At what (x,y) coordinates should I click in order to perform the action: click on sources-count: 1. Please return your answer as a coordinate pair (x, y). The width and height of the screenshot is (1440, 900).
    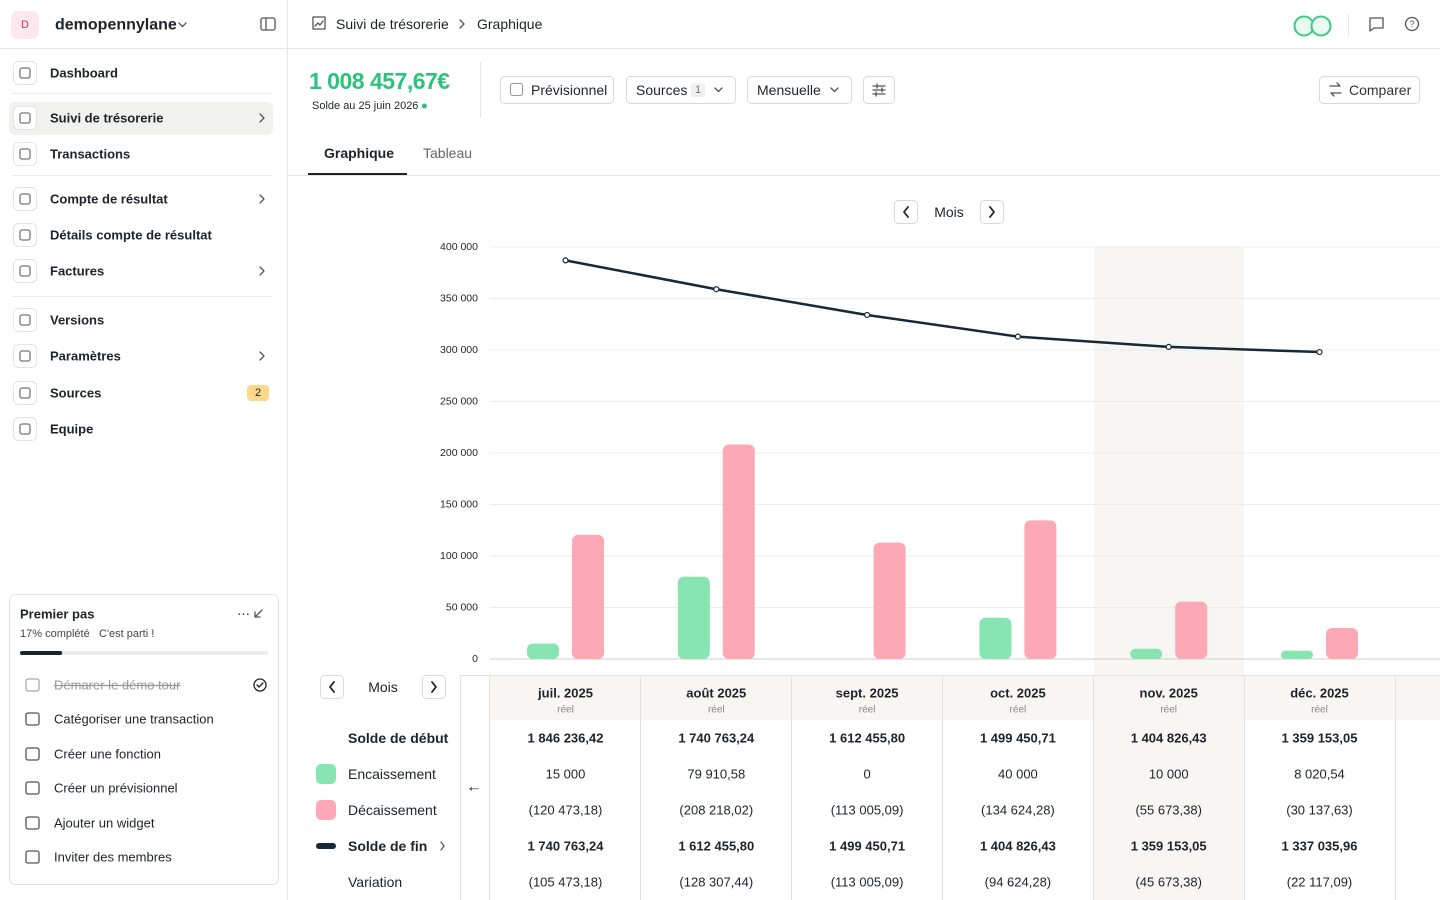
    Looking at the image, I should click on (698, 90).